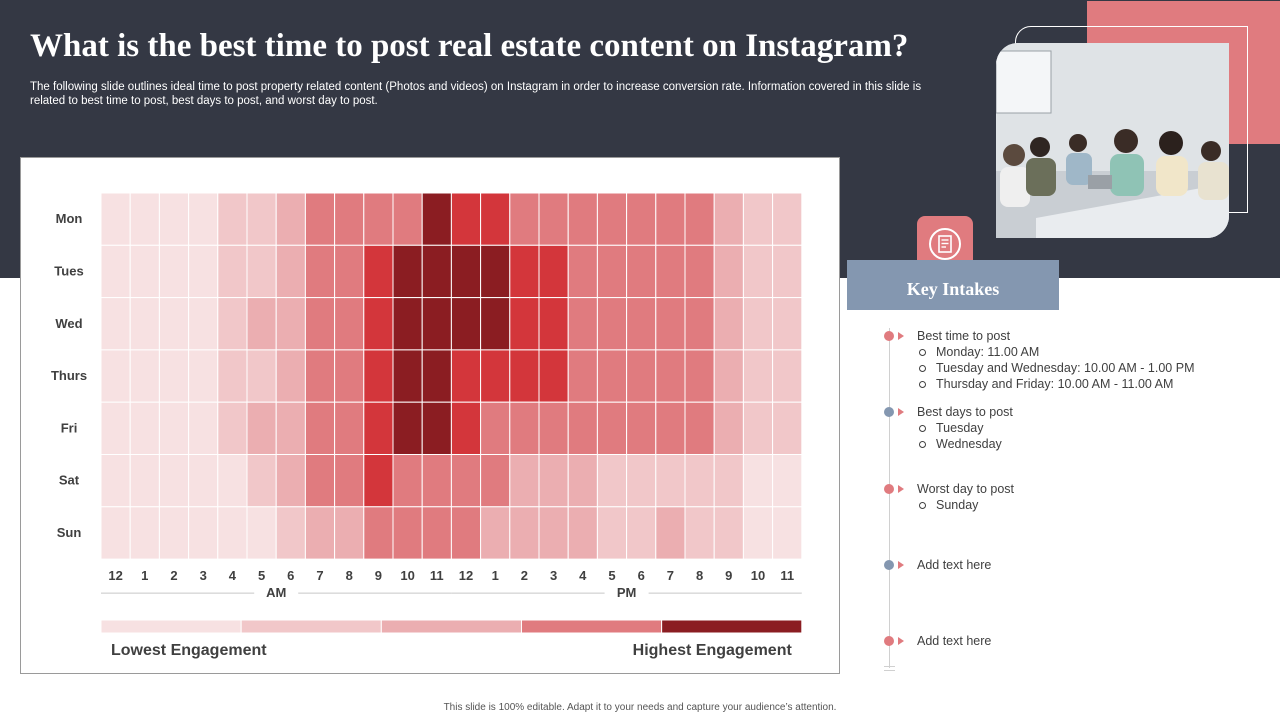 Image resolution: width=1280 pixels, height=720 pixels. Describe the element at coordinates (713, 650) in the screenshot. I see `legend-high-label: Highest Engagement` at that location.